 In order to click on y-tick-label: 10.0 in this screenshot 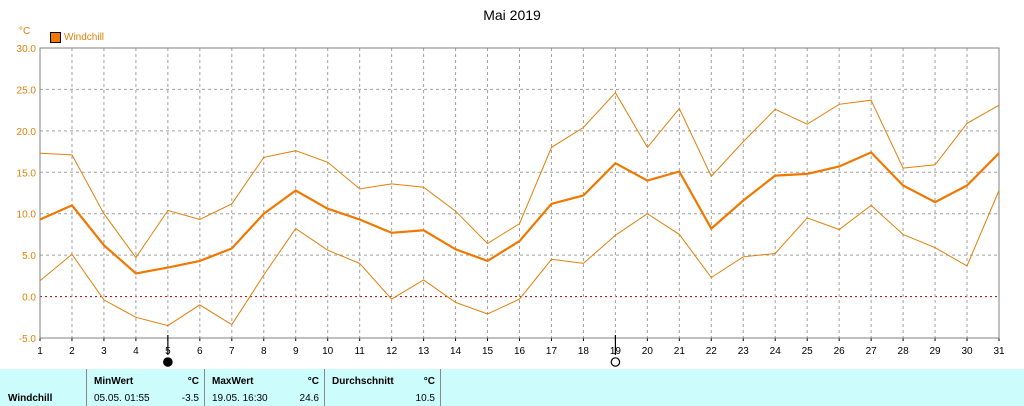, I will do `click(27, 215)`.